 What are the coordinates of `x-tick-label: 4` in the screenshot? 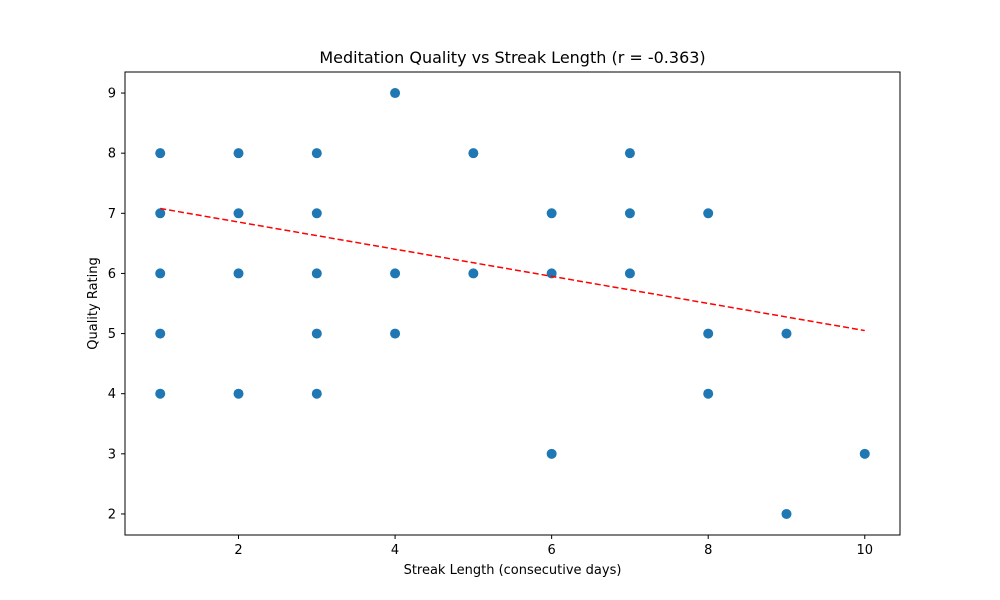 It's located at (395, 550).